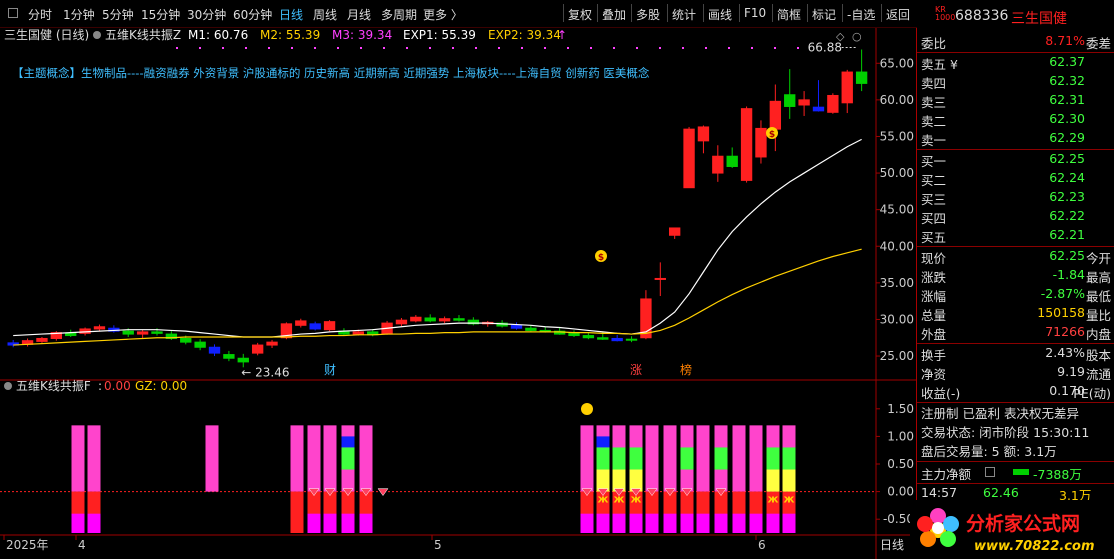 The height and width of the screenshot is (559, 1114). I want to click on indicator-toggle-icon, so click(97, 35).